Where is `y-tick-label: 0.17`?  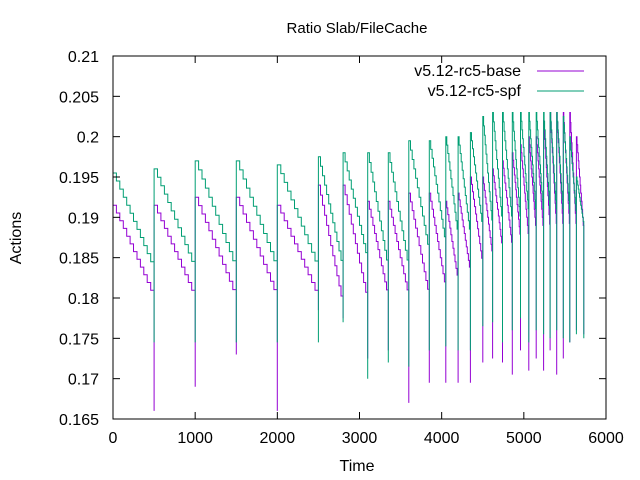
y-tick-label: 0.17 is located at coordinates (83, 380).